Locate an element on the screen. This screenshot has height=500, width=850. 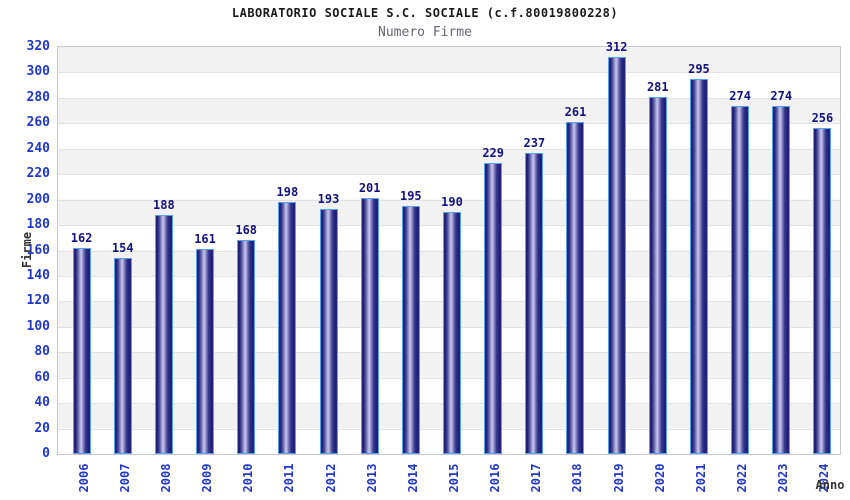
y-axis-tick-label: 80 is located at coordinates (42, 352).